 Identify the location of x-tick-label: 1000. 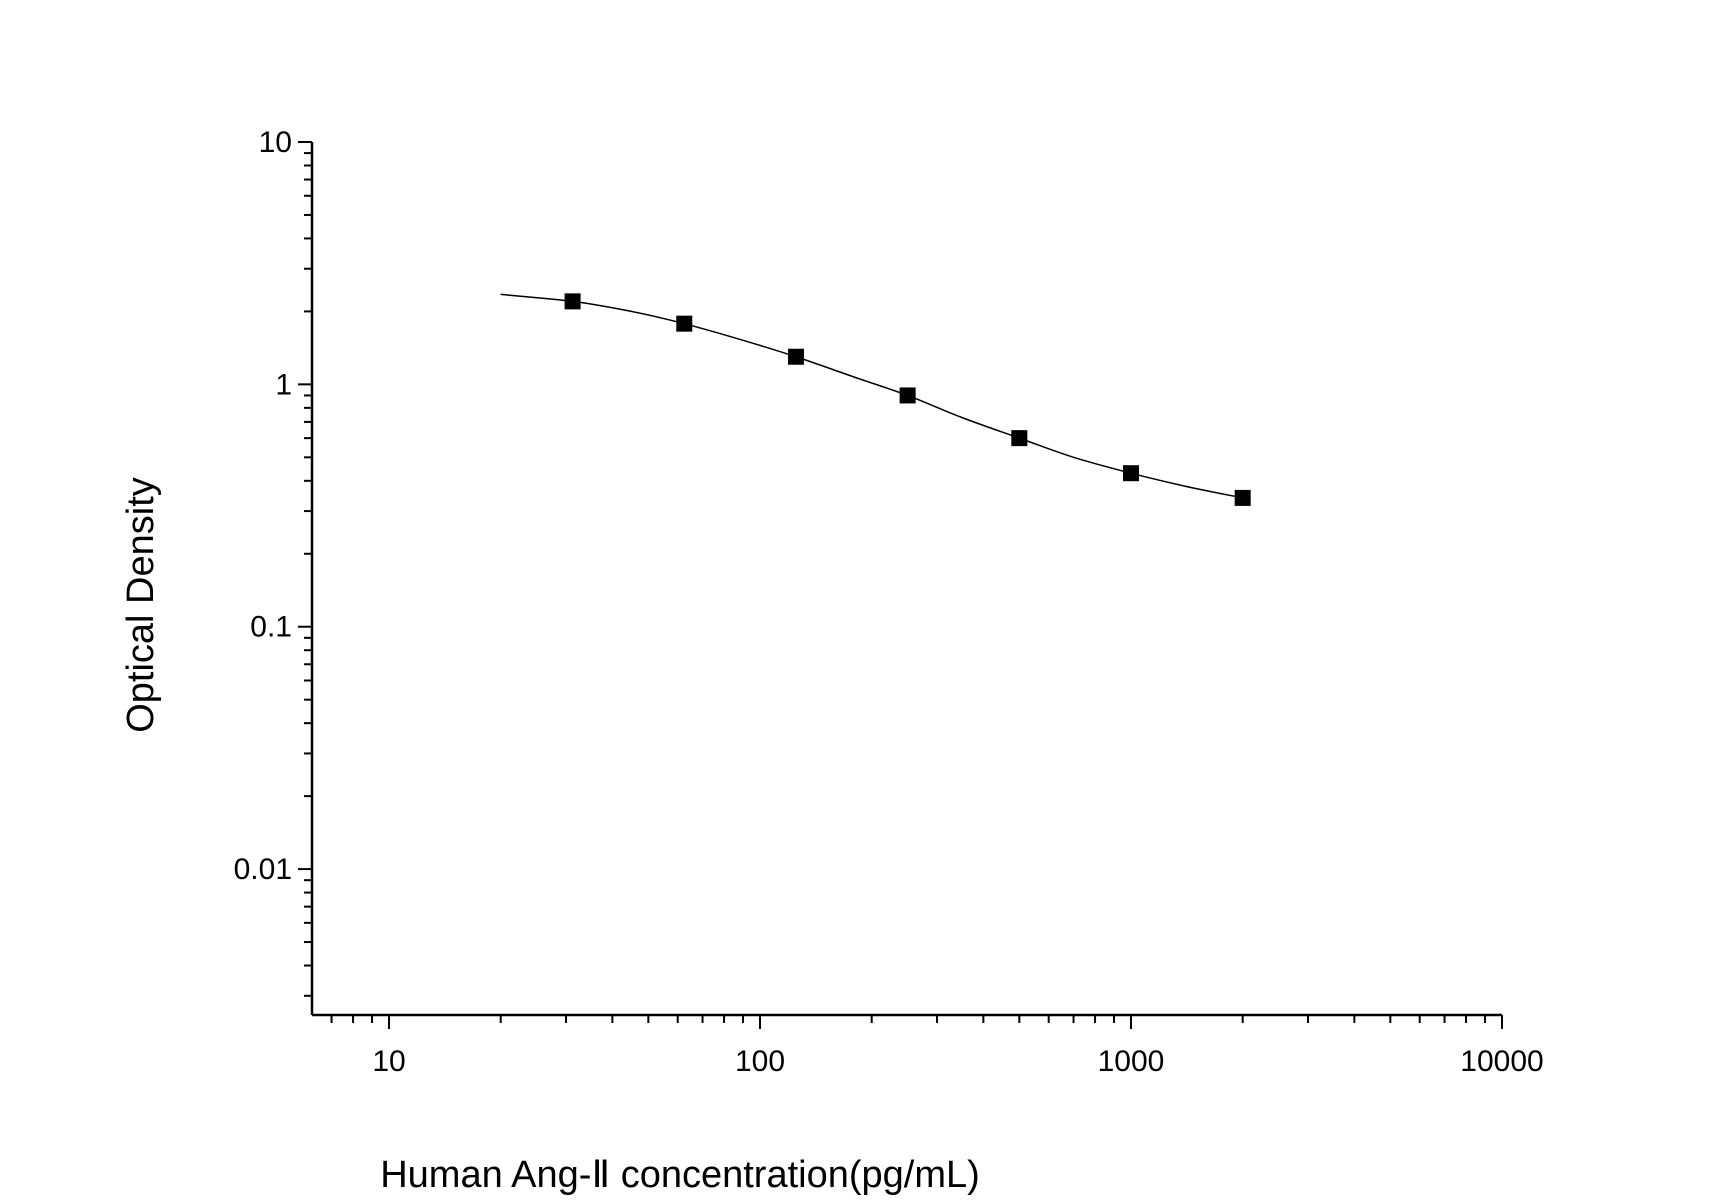
(1131, 1061).